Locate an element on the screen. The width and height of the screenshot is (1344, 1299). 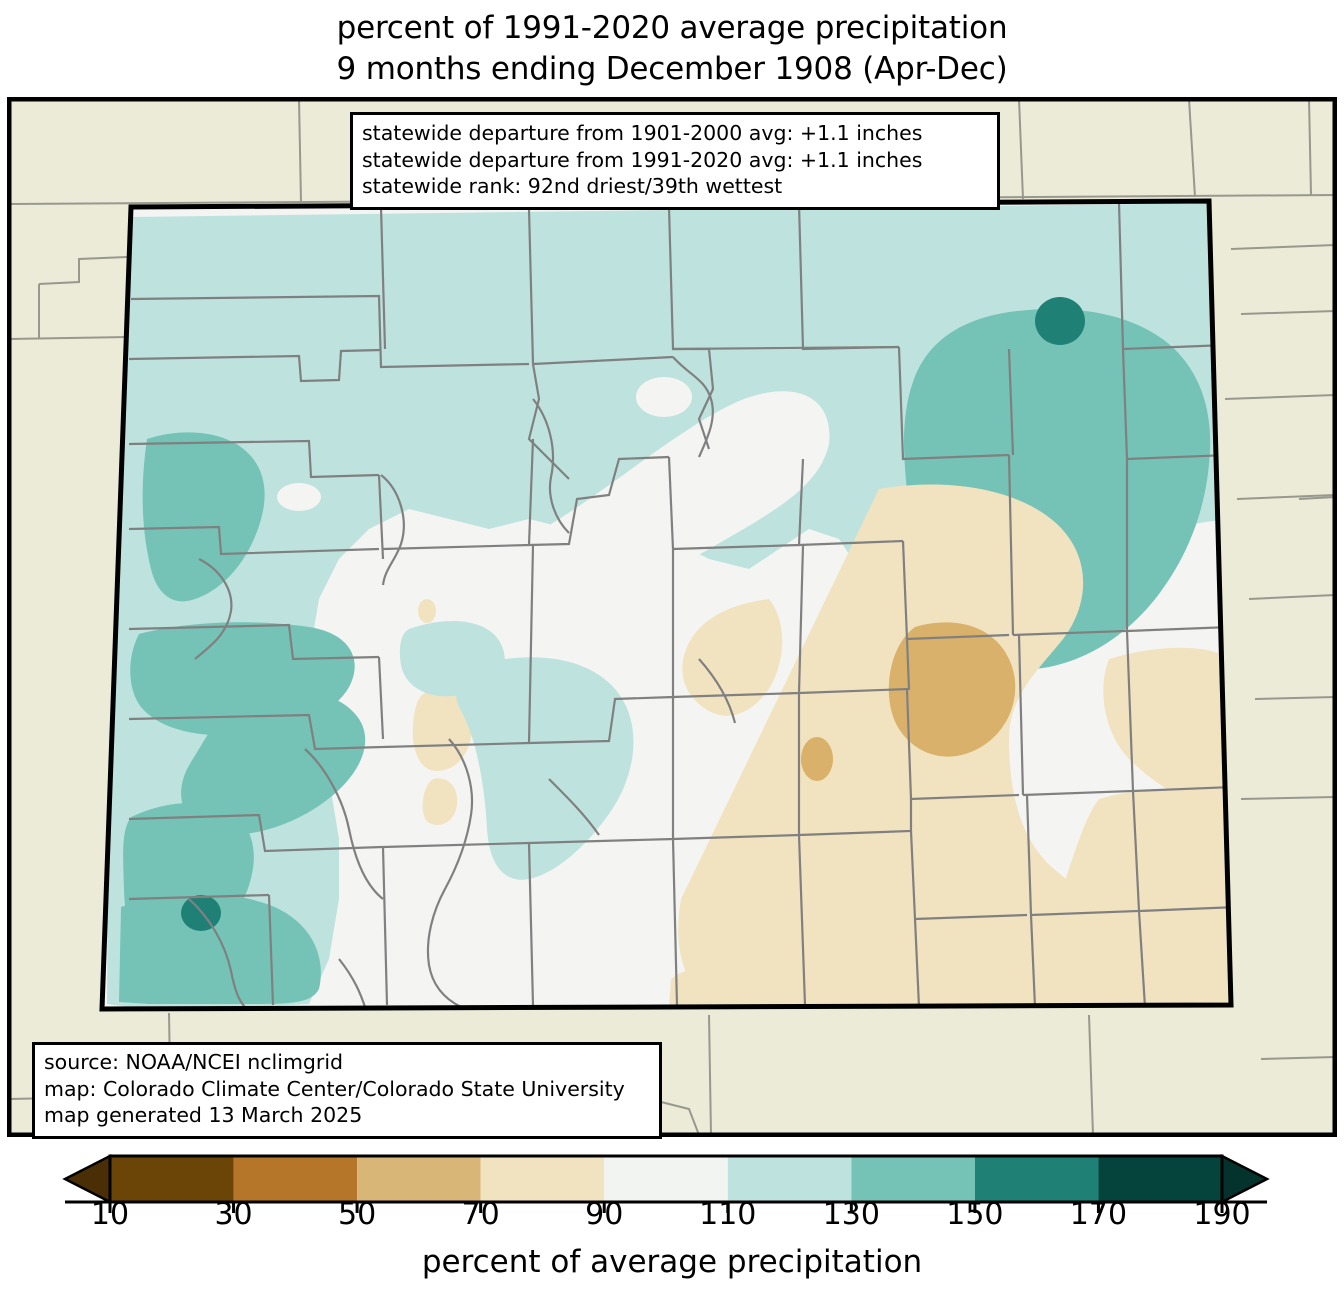
colorbar-ticks is located at coordinates (666, 1206).